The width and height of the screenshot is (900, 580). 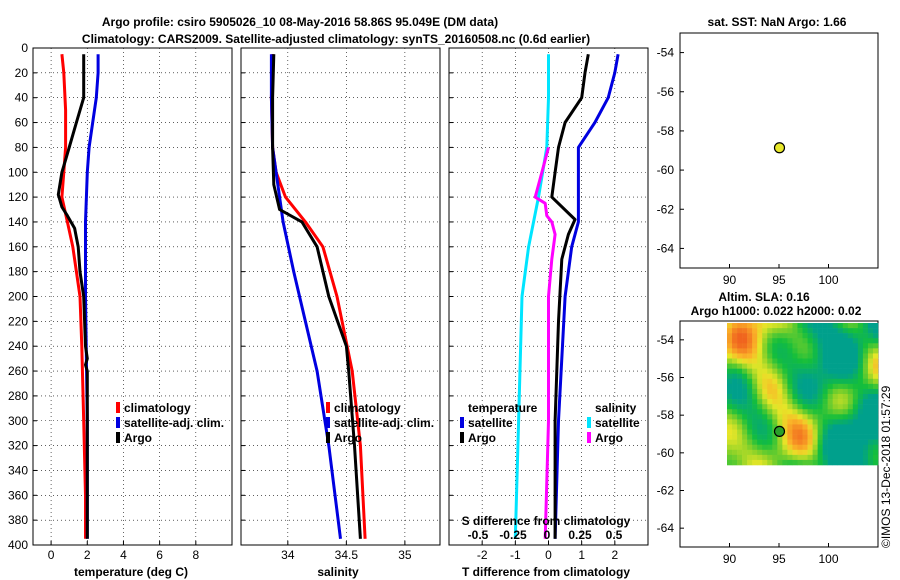 I want to click on sla-map-title-1: Altim. SLA: 0.16, so click(x=764, y=297).